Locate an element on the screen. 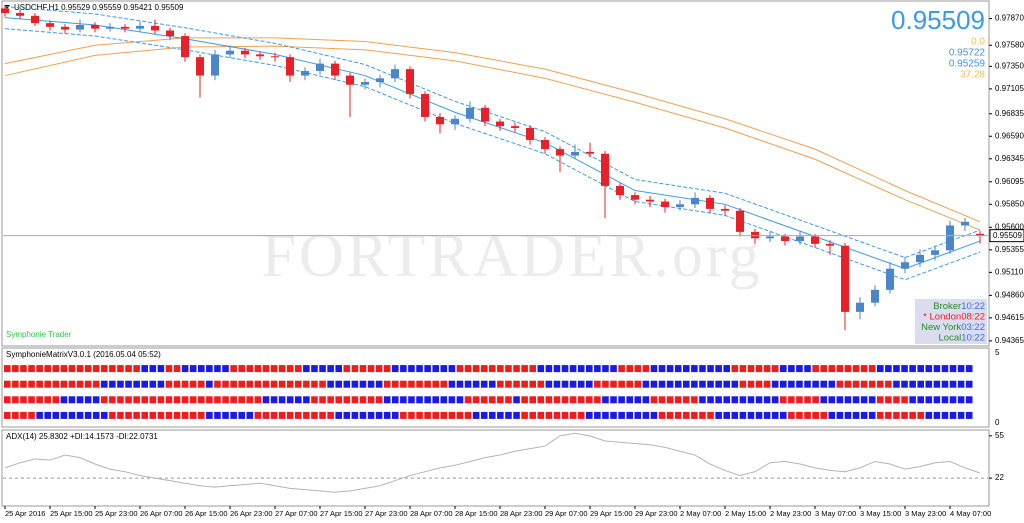  y-tick-label: 0.95600 is located at coordinates (1009, 226).